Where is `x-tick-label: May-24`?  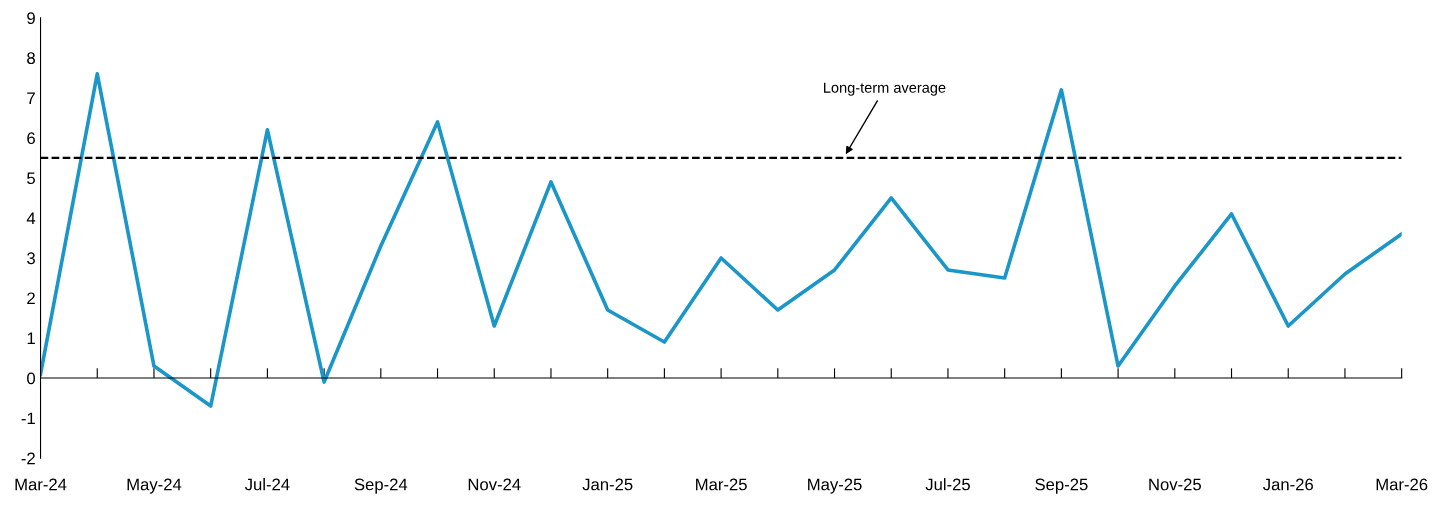 x-tick-label: May-24 is located at coordinates (154, 486).